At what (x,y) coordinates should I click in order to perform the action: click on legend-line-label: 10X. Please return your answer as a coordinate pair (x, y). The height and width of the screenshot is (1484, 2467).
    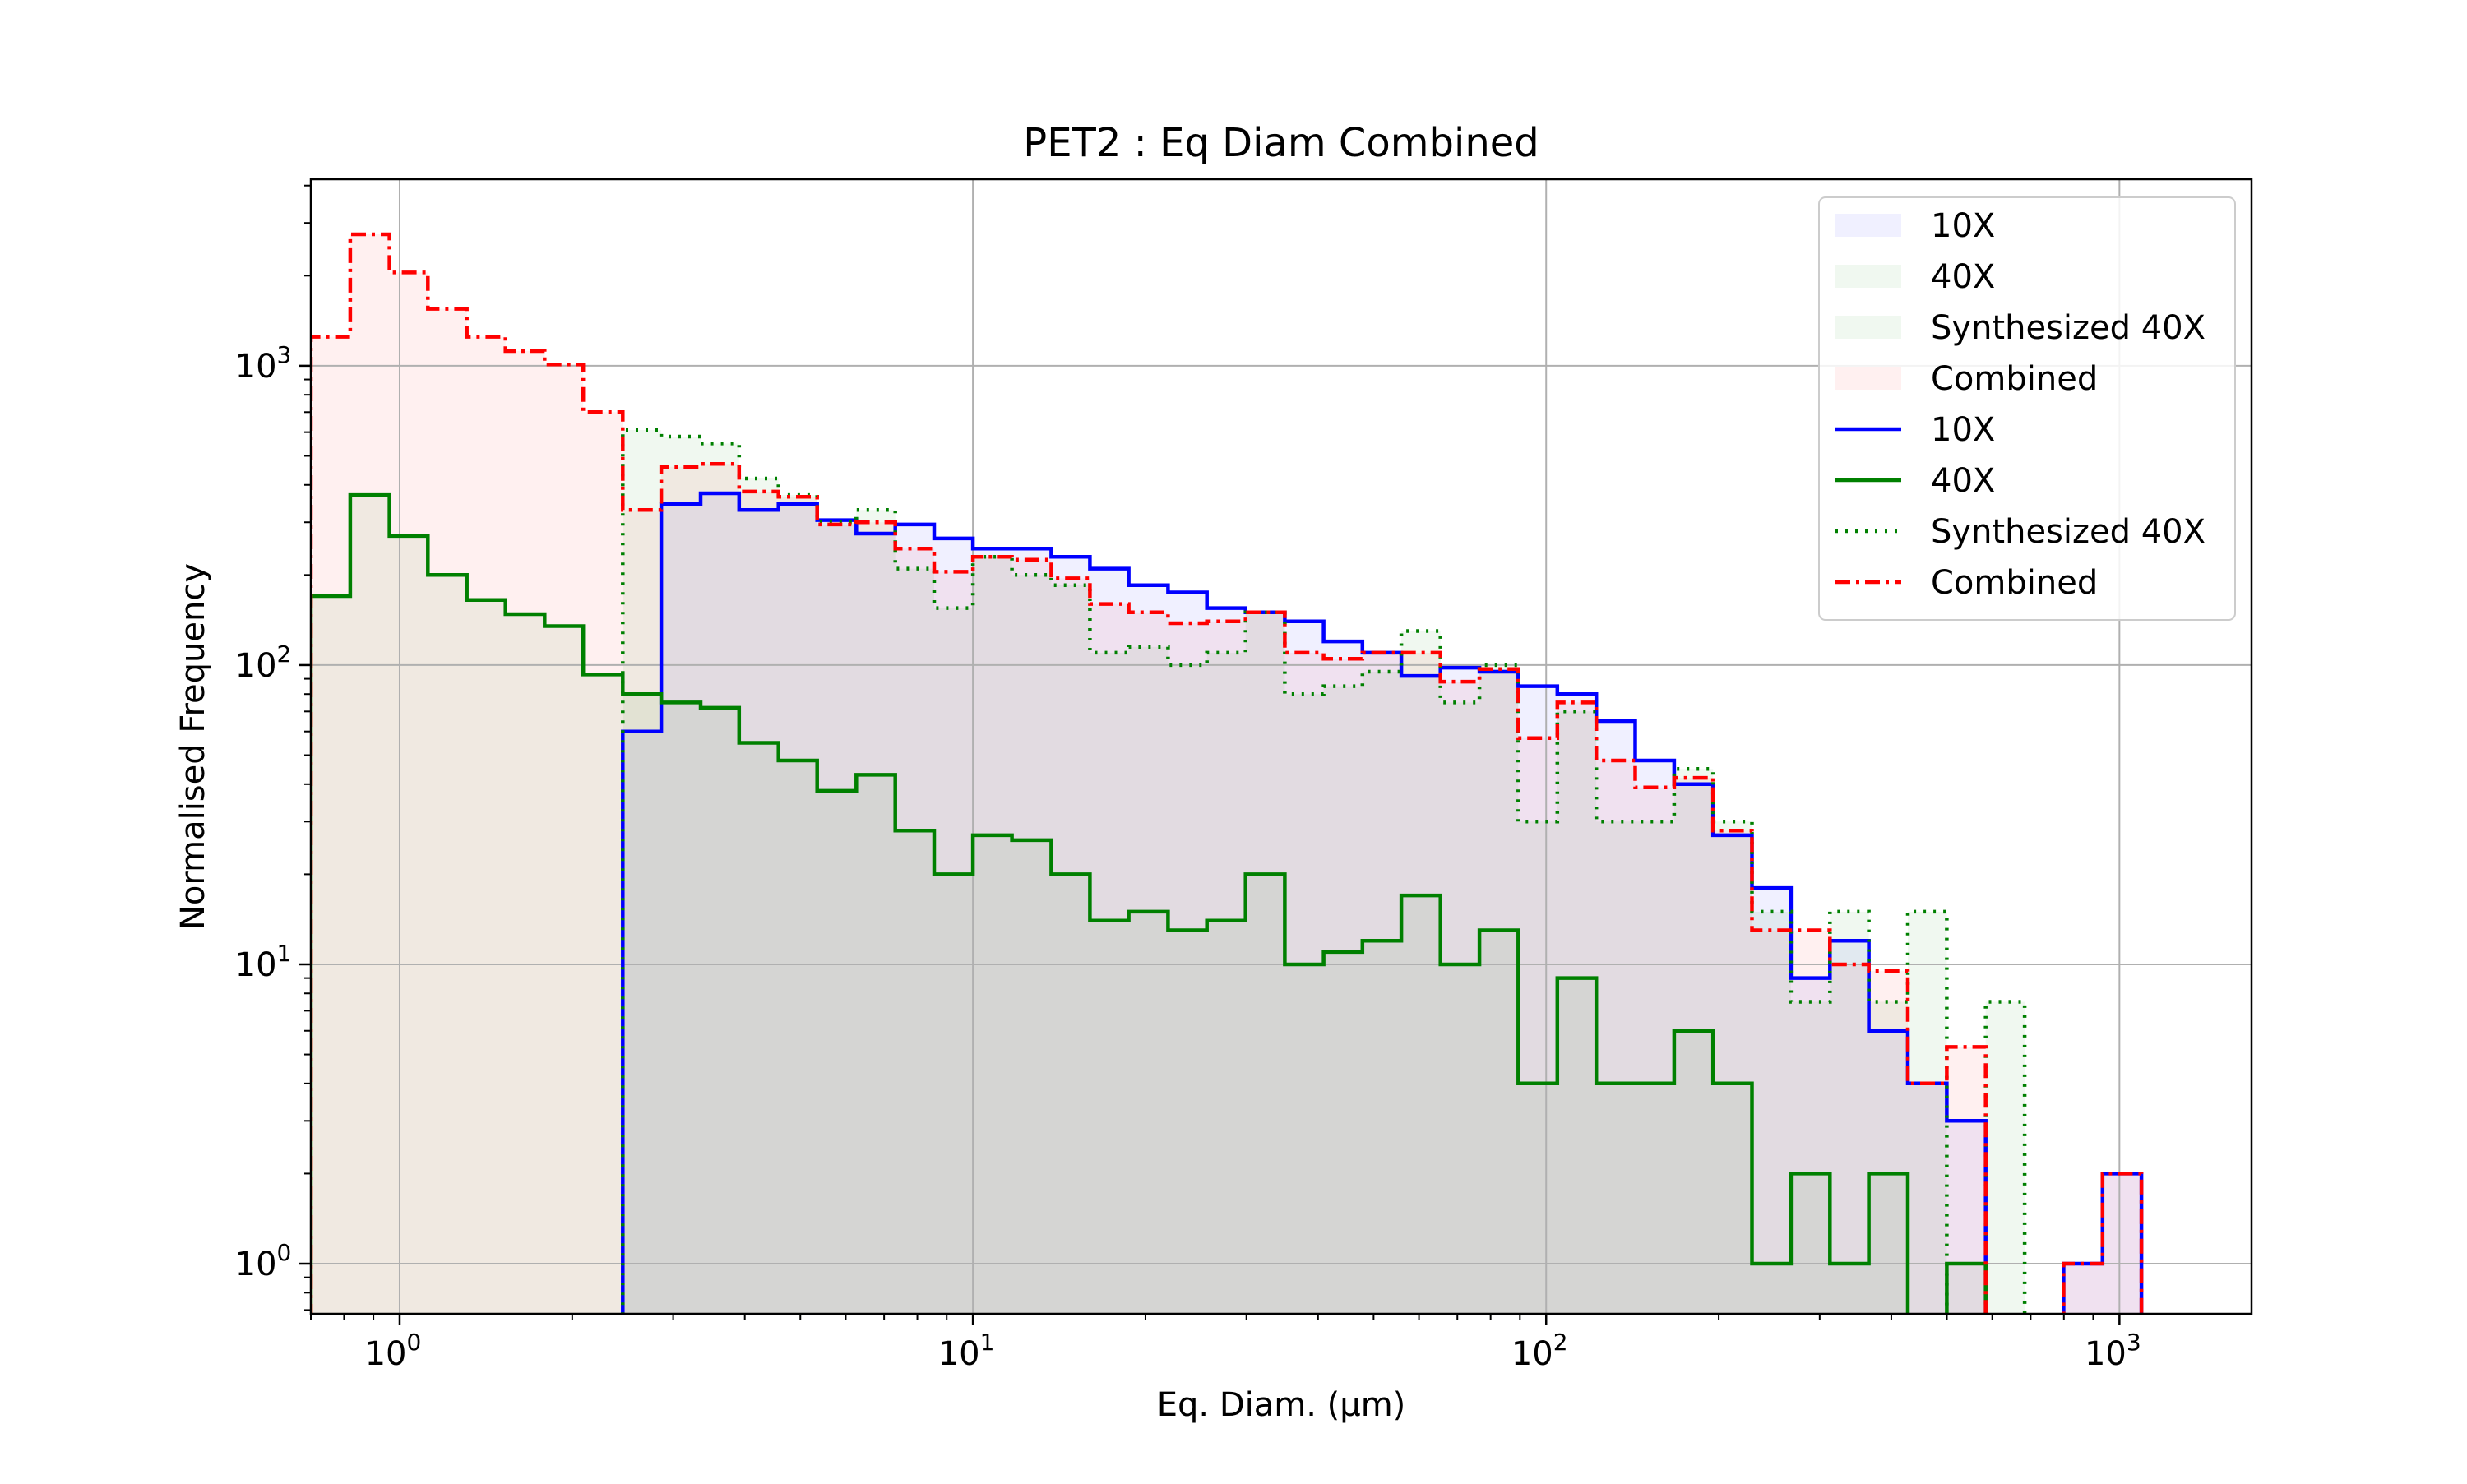
    Looking at the image, I should click on (1963, 430).